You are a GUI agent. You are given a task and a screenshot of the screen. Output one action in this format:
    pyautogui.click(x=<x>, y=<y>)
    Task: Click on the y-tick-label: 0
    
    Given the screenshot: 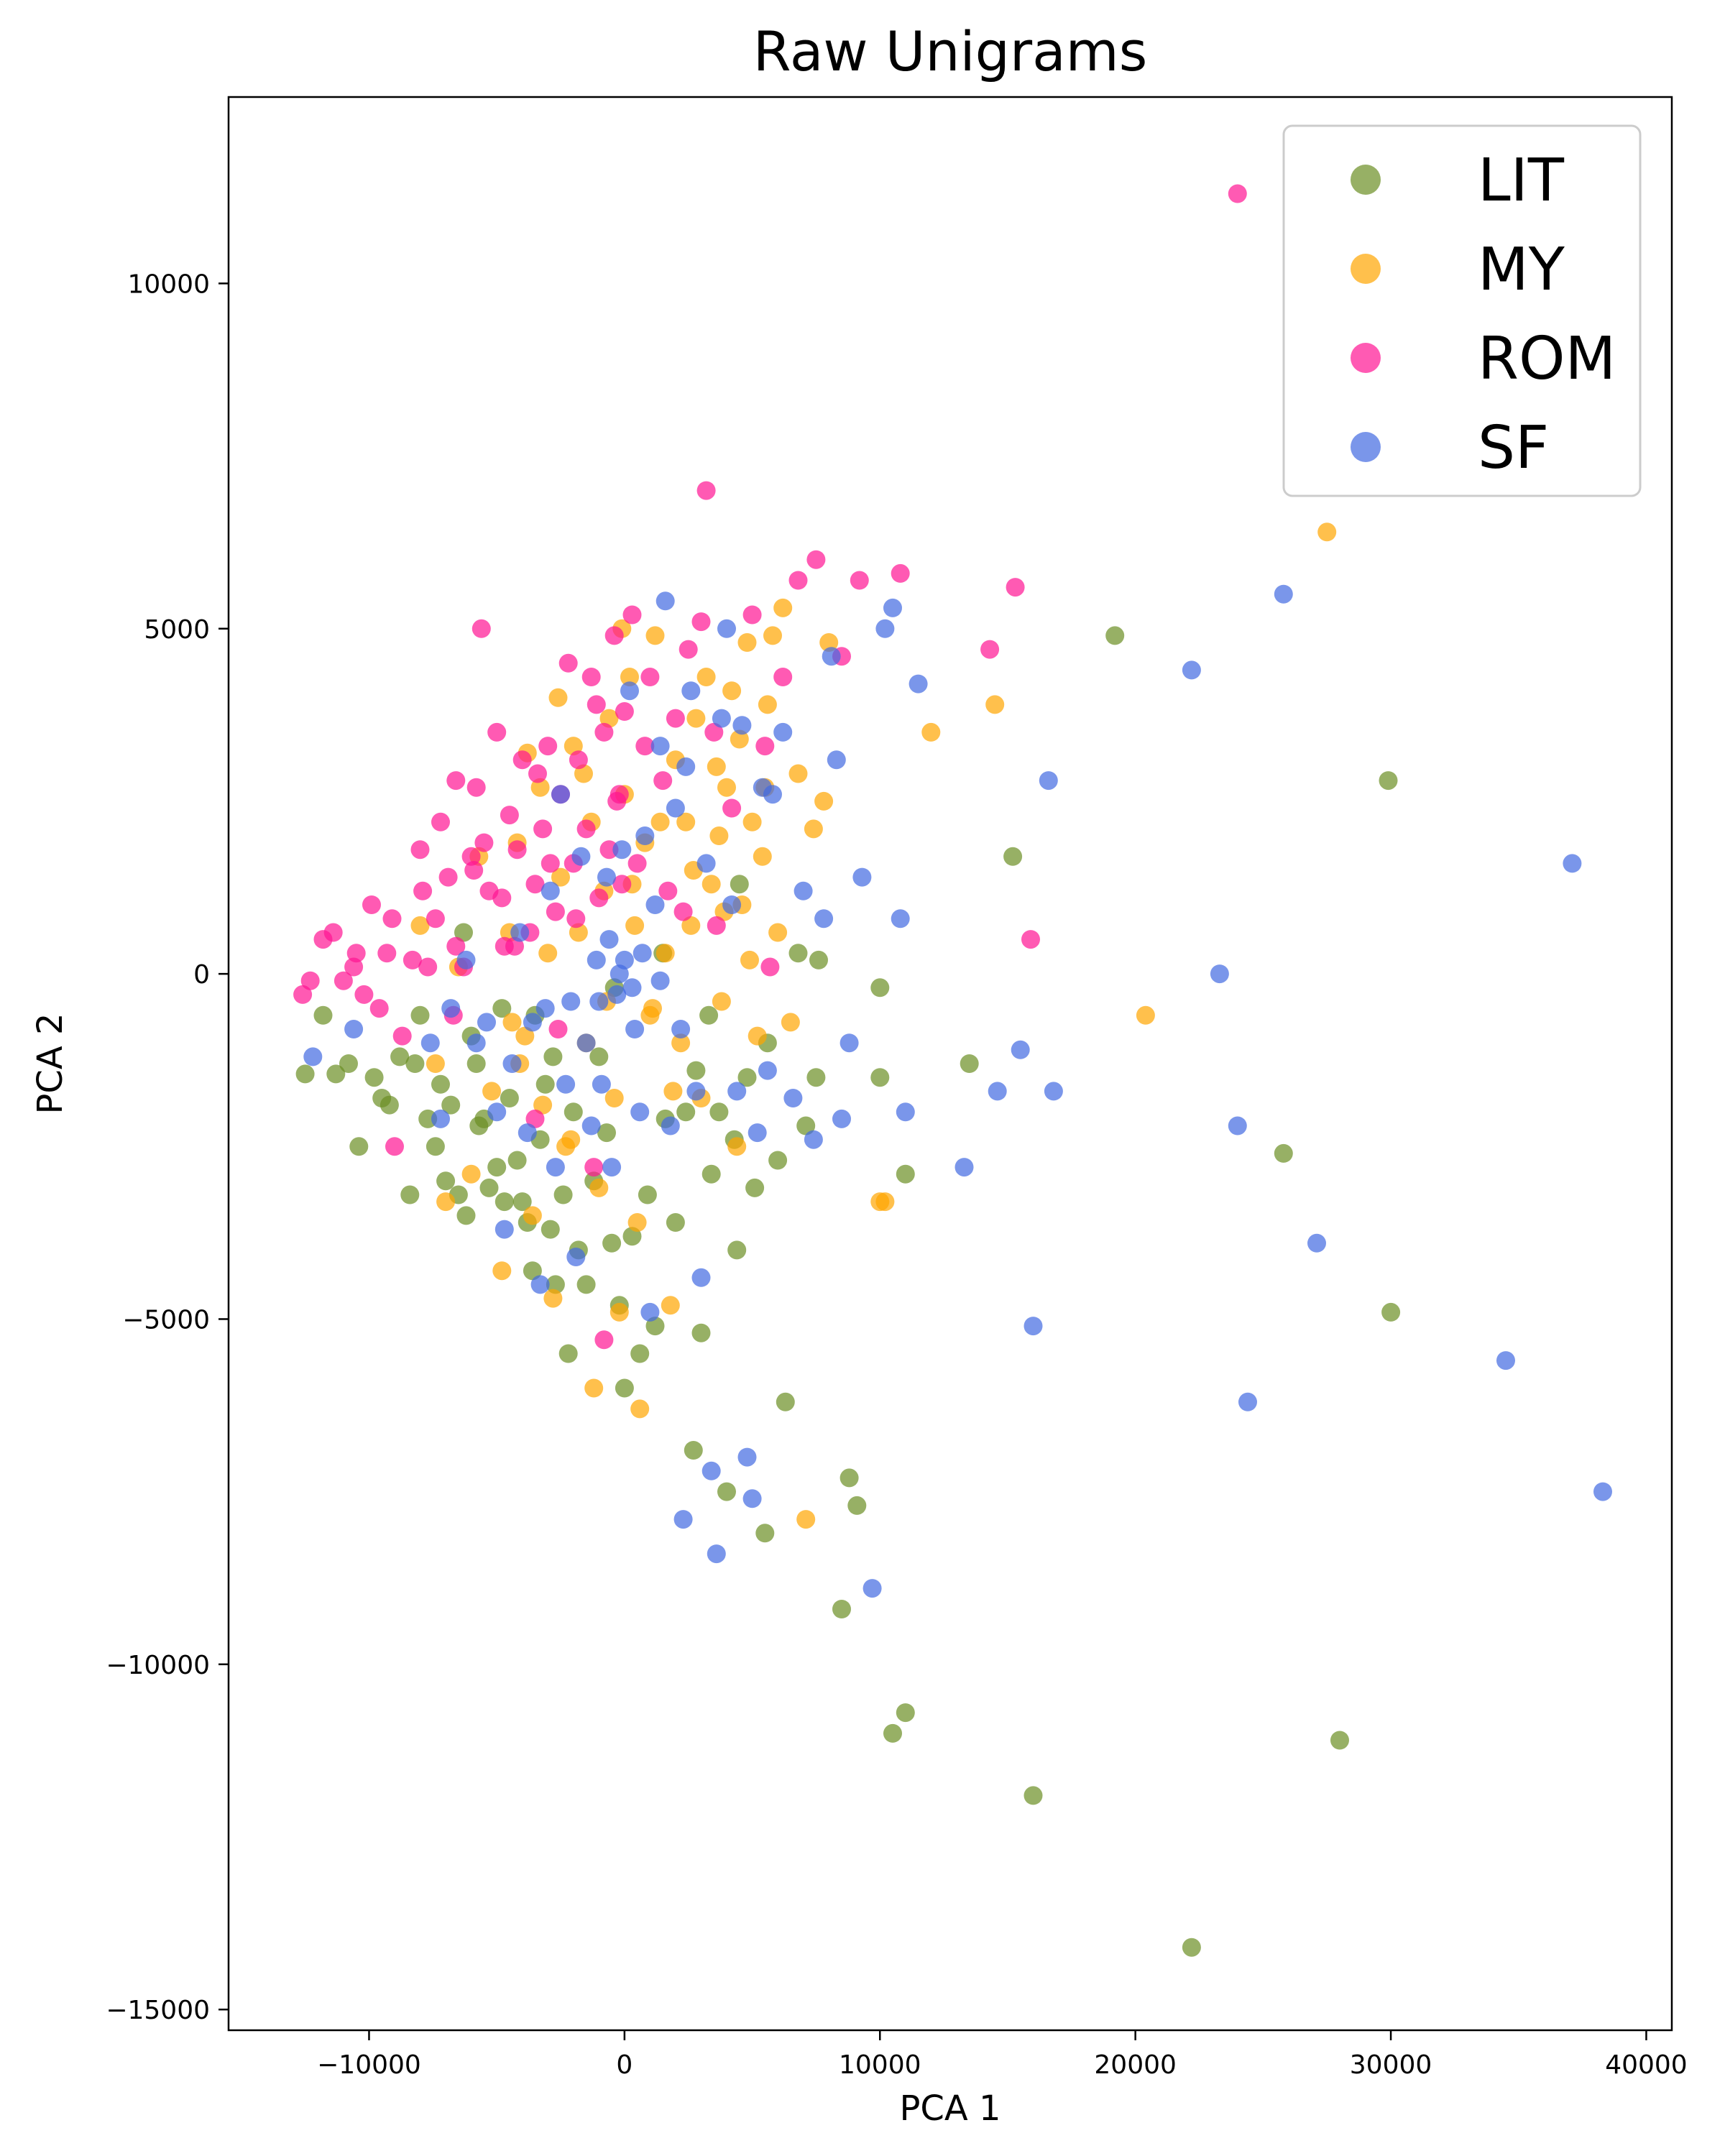 What is the action you would take?
    pyautogui.click(x=201, y=975)
    